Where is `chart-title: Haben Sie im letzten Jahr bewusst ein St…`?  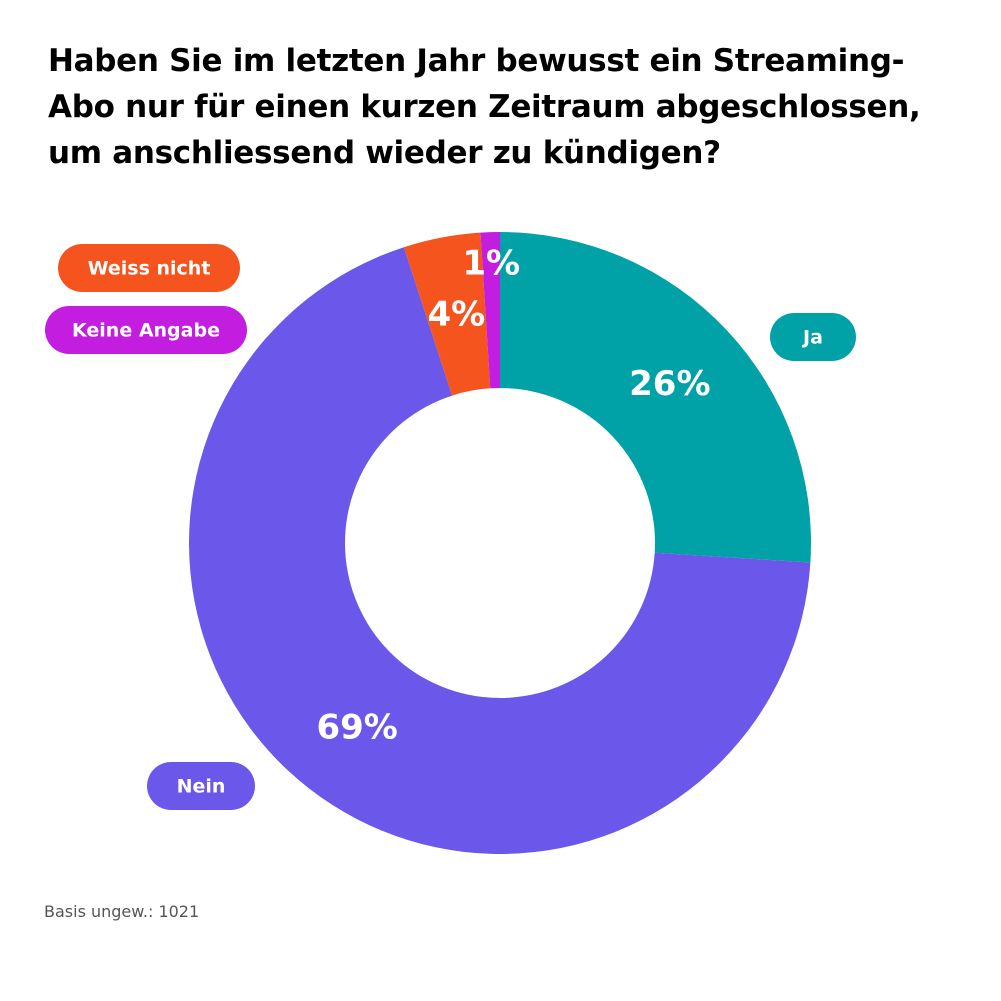
chart-title: Haben Sie im letzten Jahr bewusst ein St… is located at coordinates (484, 107).